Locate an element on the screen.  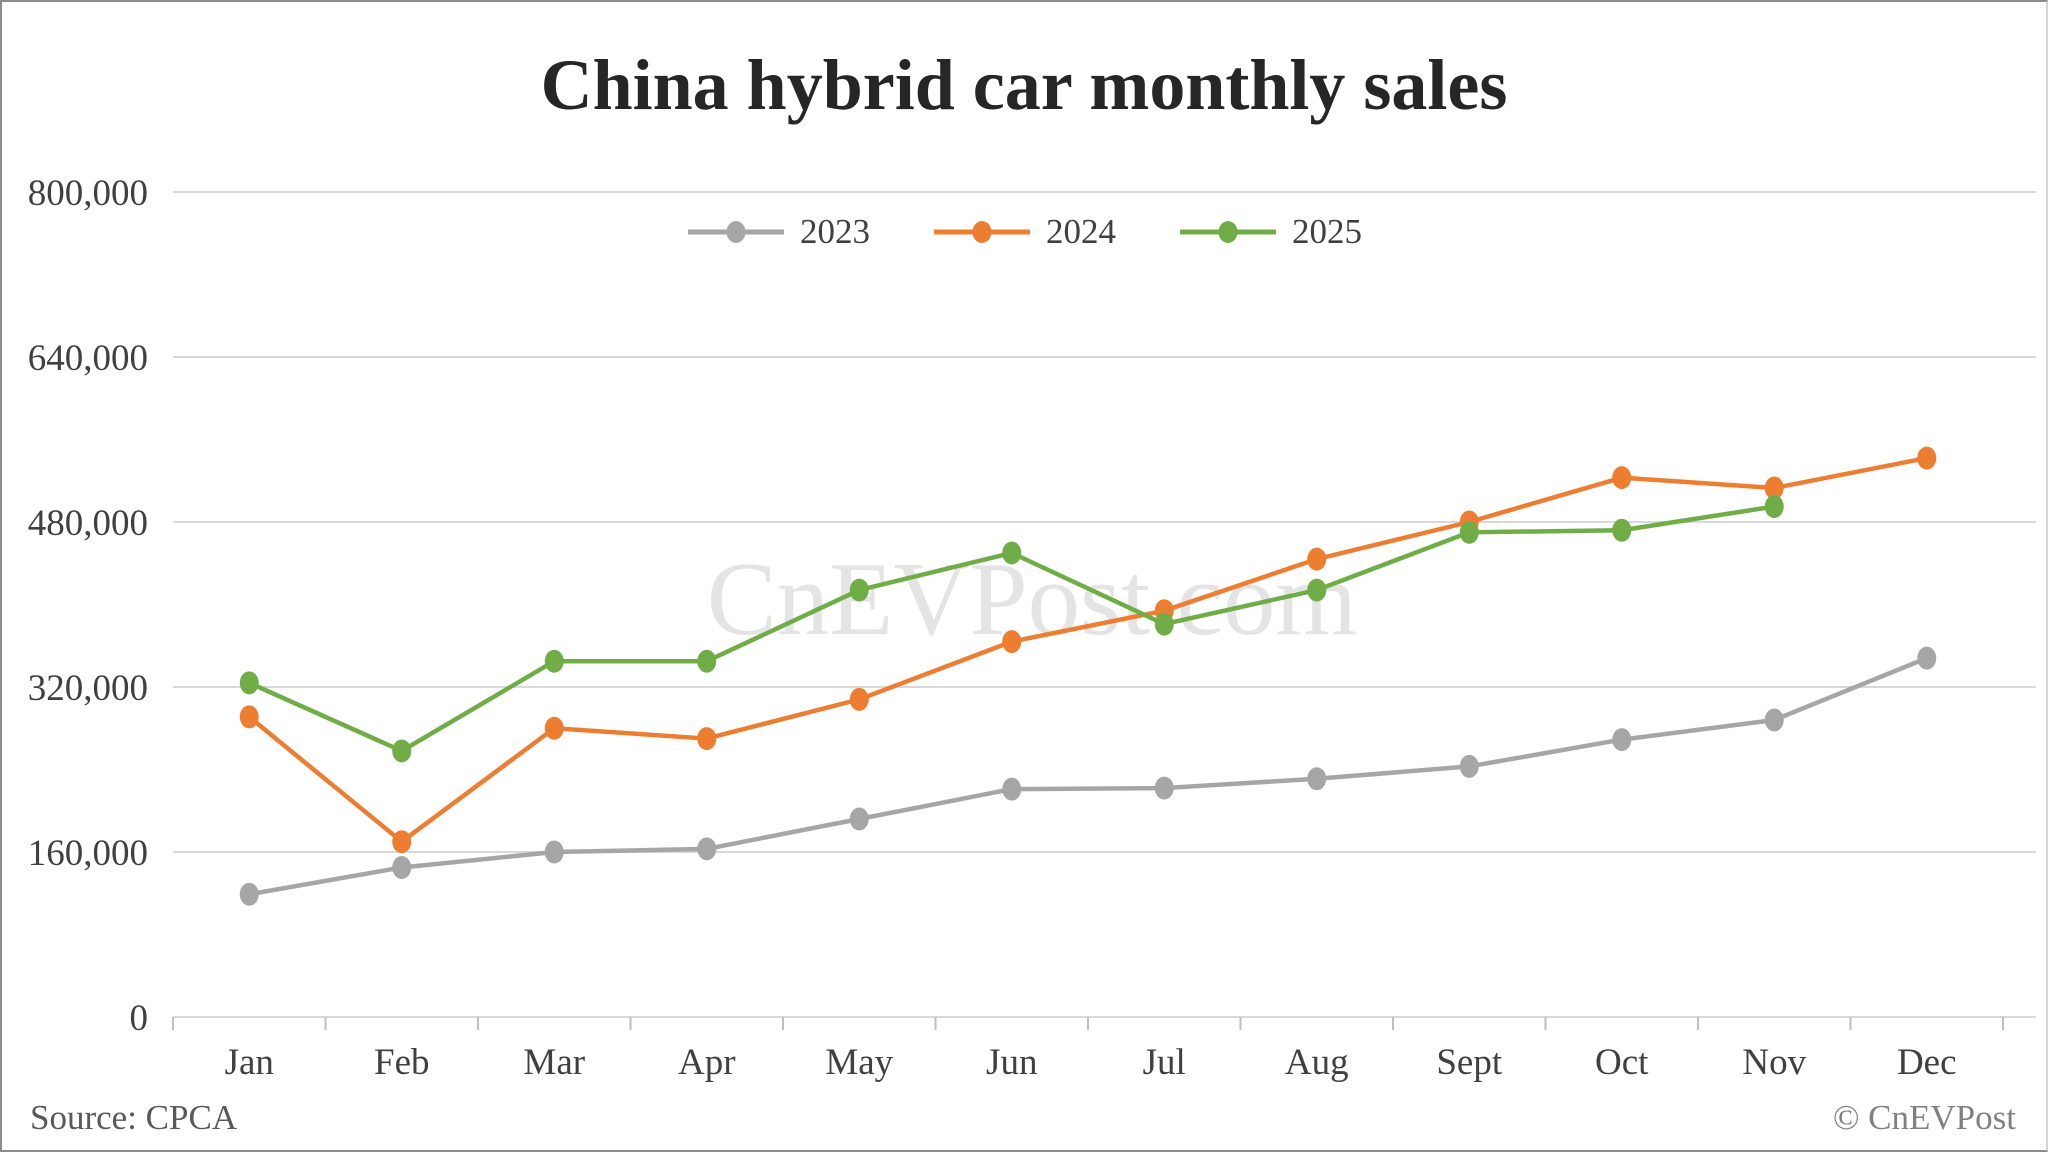
y-axis-label: 480,000 is located at coordinates (88, 523).